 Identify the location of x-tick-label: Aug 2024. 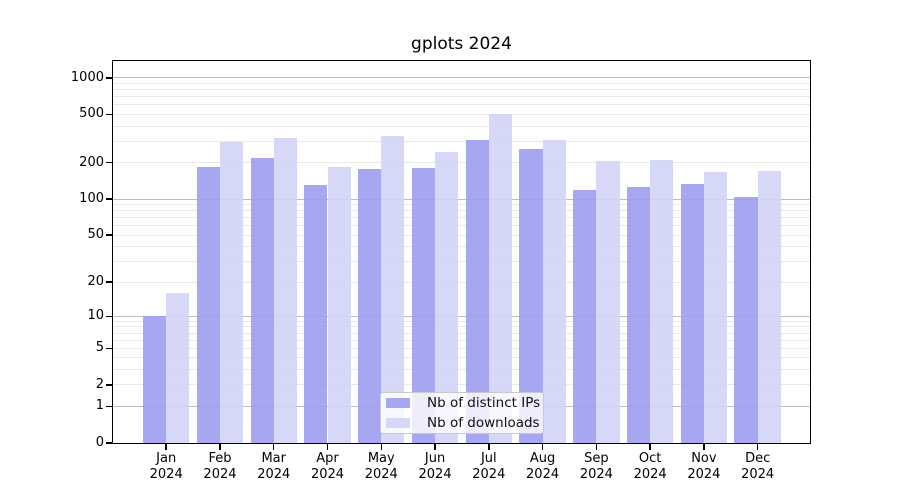
(543, 466).